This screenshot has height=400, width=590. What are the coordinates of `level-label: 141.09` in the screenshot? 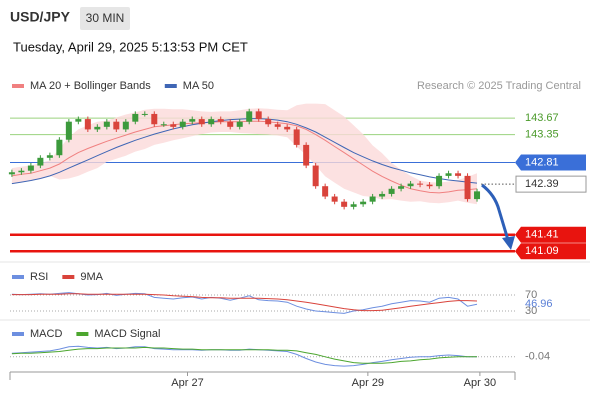 It's located at (542, 251).